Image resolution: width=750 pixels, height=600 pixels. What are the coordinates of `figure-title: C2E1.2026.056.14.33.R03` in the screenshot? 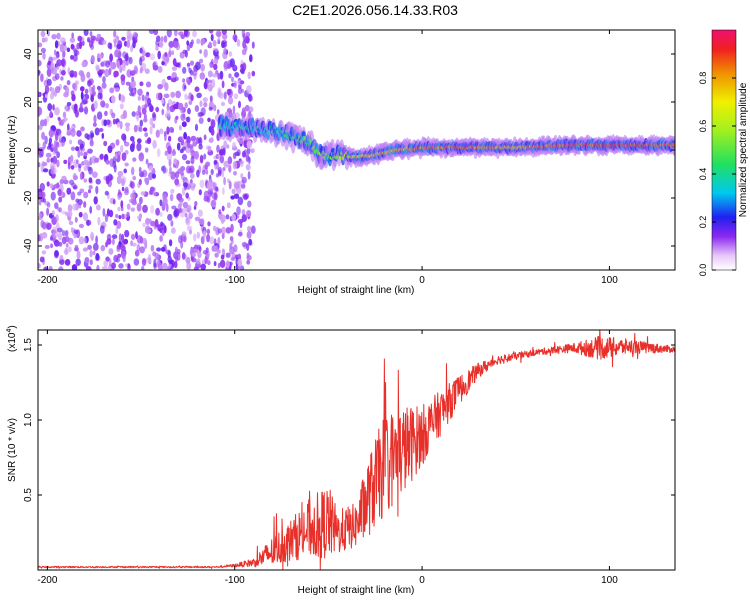 It's located at (375, 10).